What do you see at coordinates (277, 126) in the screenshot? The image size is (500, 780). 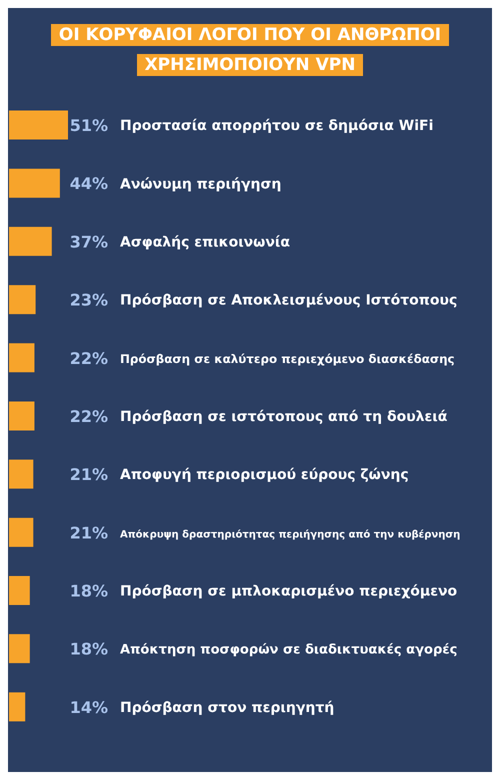 I see `y-tick-label: Προστασία απορρήτου σε δημόσια WiFi` at bounding box center [277, 126].